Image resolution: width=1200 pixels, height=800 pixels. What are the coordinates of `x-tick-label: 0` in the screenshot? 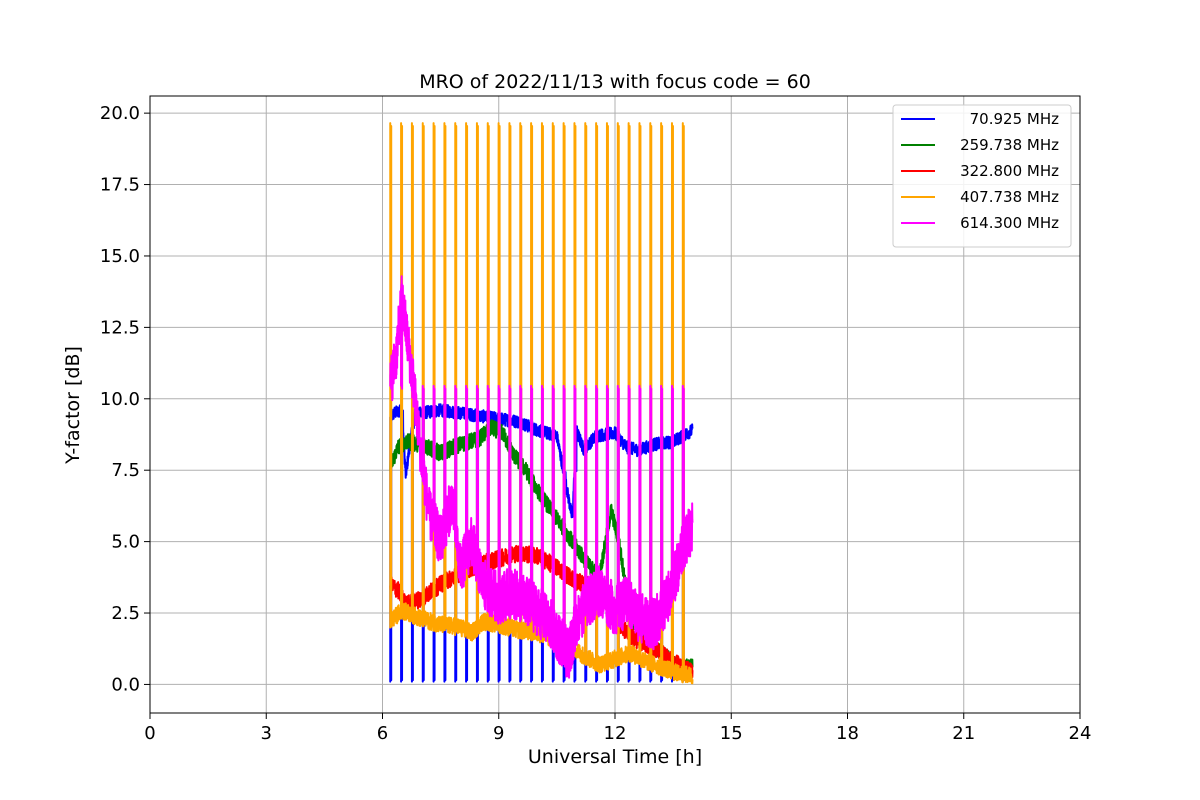 It's located at (149, 733).